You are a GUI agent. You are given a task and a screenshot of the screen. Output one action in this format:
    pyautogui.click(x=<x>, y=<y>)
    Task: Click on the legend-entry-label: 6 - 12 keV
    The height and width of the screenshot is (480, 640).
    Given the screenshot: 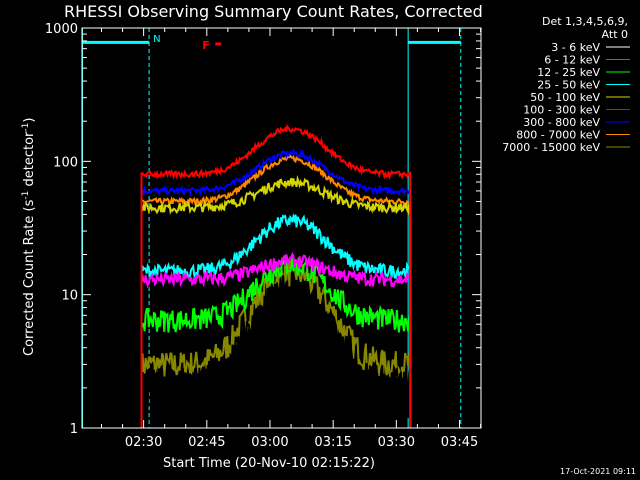 What is the action you would take?
    pyautogui.click(x=572, y=60)
    